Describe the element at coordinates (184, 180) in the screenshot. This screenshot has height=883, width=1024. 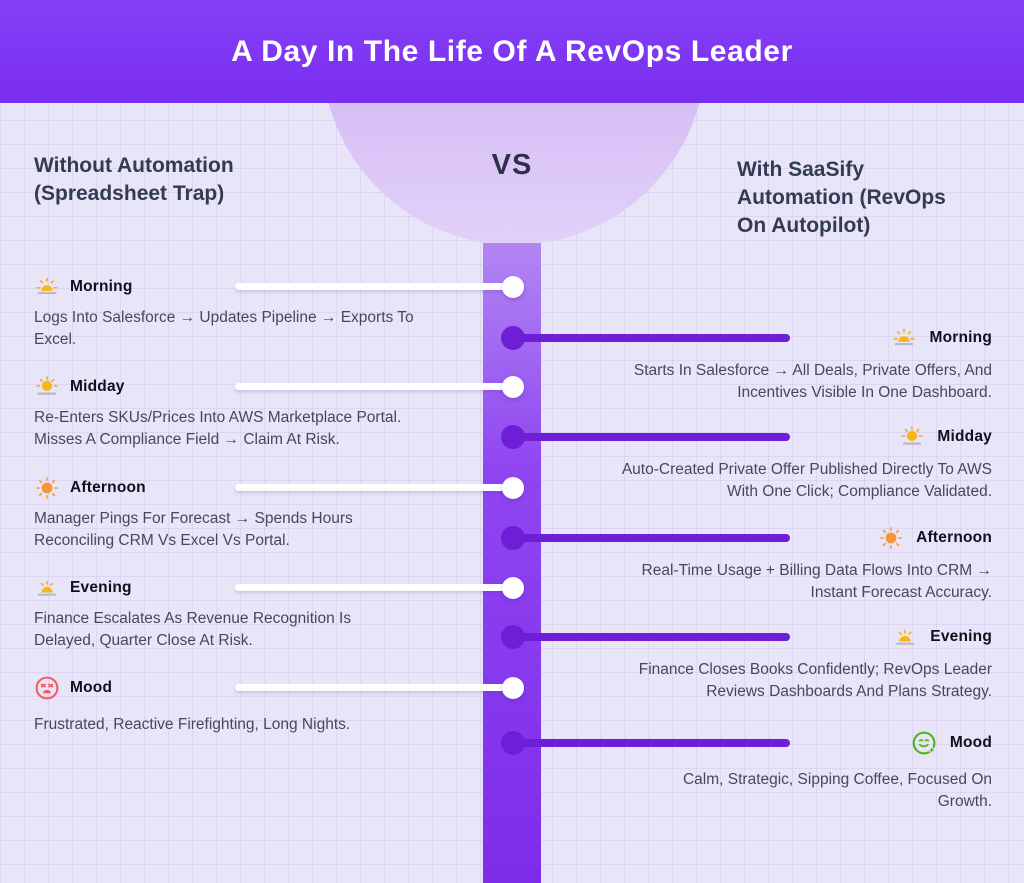
I see `left-column-title: Without Automation (Spreadsheet Trap)` at that location.